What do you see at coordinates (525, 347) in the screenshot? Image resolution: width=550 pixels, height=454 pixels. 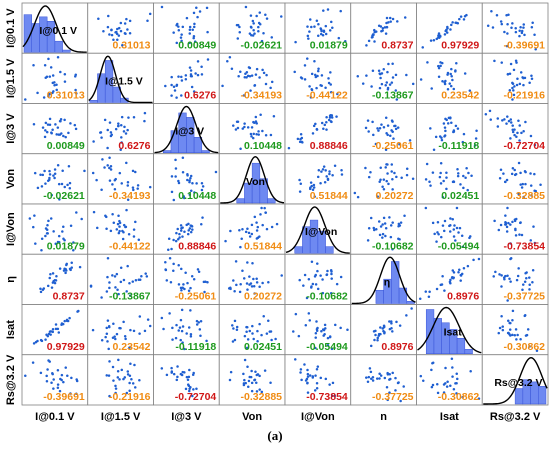 I see `corr-label-6-7: -0.30862` at bounding box center [525, 347].